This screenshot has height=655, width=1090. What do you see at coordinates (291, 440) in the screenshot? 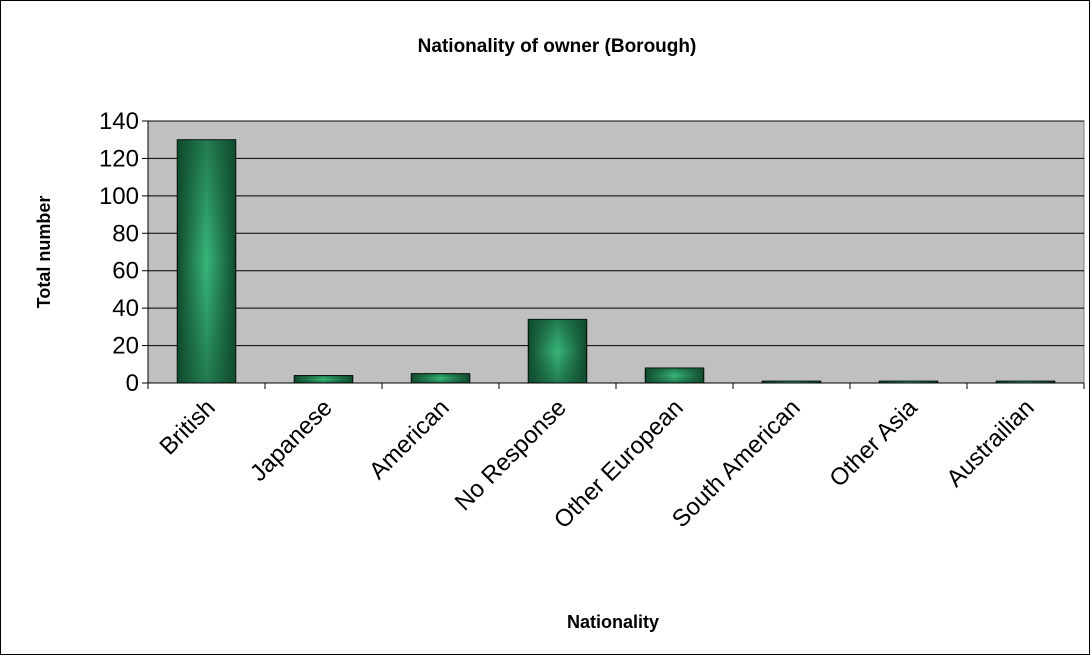
I see `x-tick-label: Japanese` at bounding box center [291, 440].